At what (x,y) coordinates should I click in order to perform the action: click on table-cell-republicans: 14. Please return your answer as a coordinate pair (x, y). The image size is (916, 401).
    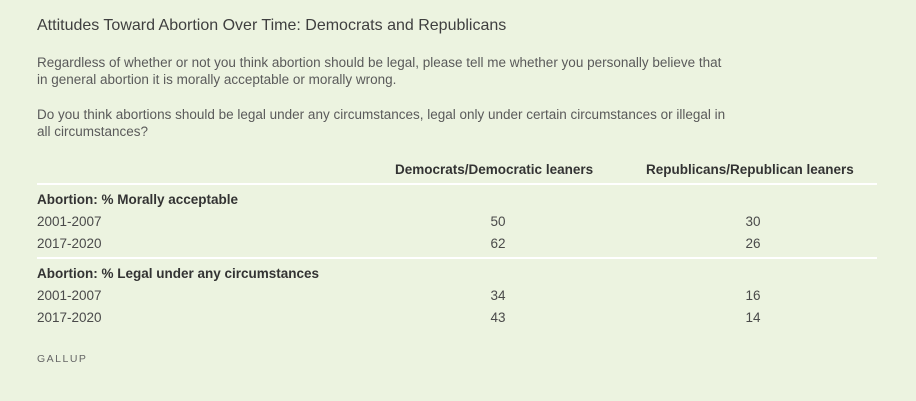
    Looking at the image, I should click on (753, 317).